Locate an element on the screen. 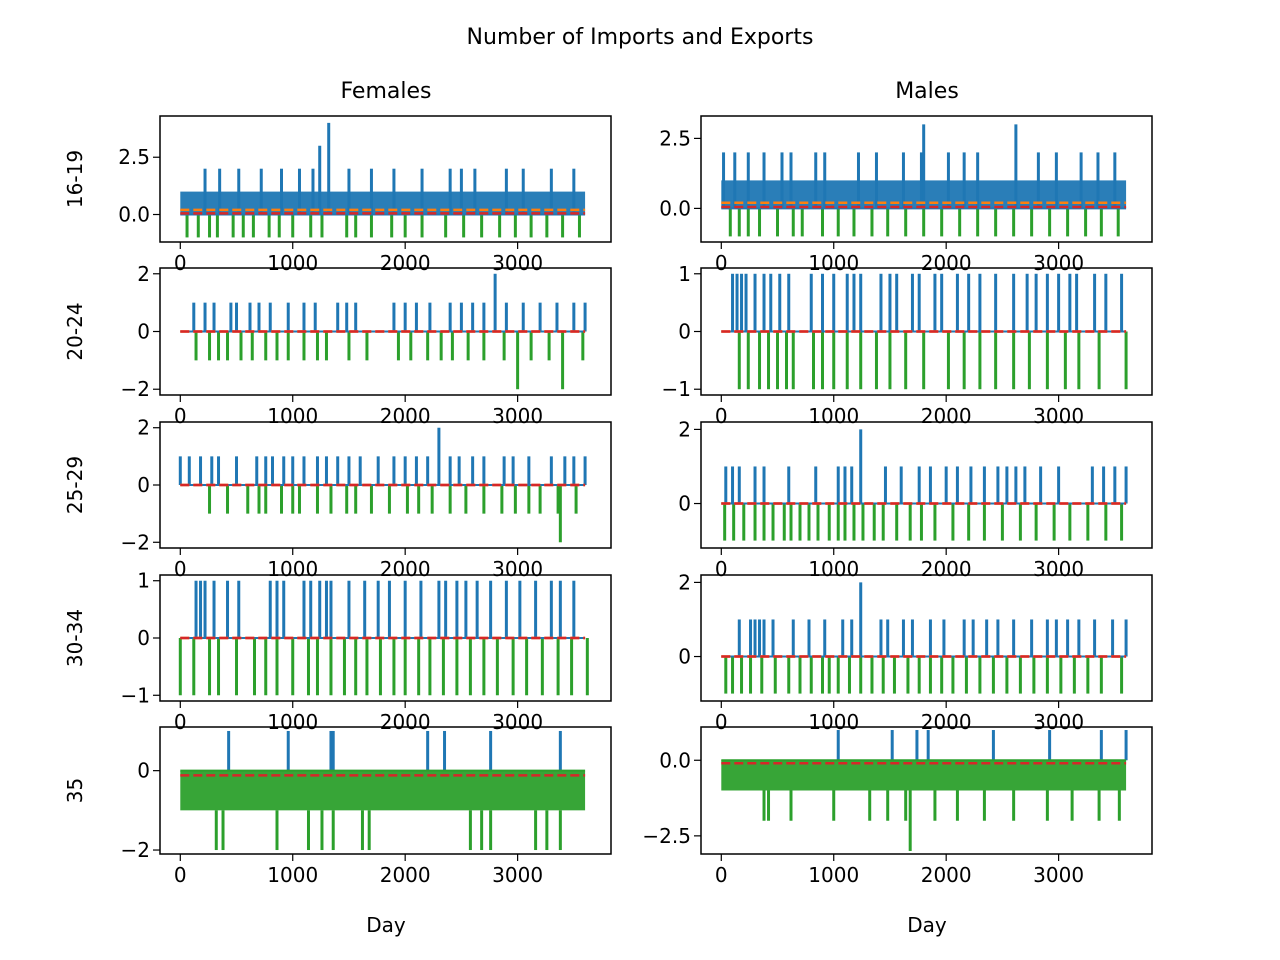 This screenshot has height=960, width=1280. panel-females-16-19: 0.0 2.5 0 1000 2000 3000 16-19 is located at coordinates (337, 195).